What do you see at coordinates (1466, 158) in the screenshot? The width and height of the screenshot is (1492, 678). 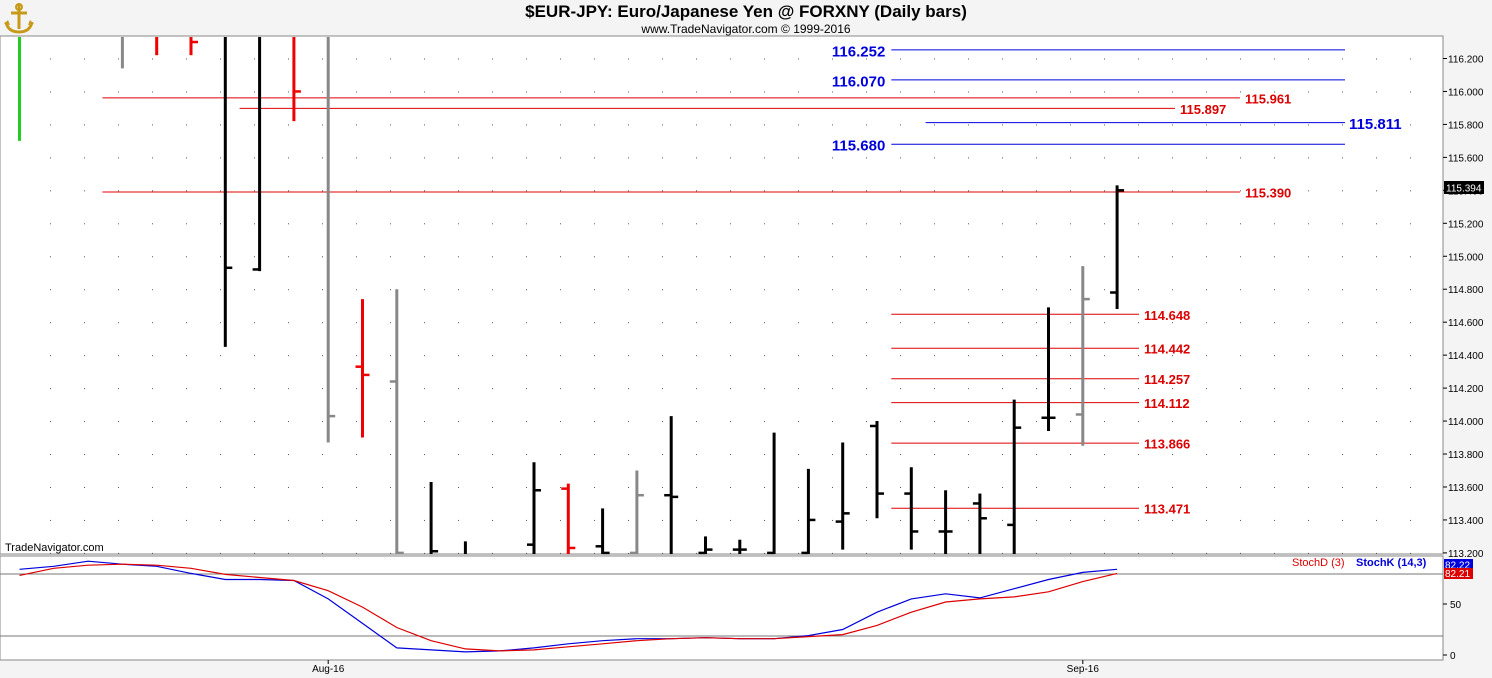 I see `y-tick-label: 115.600` at bounding box center [1466, 158].